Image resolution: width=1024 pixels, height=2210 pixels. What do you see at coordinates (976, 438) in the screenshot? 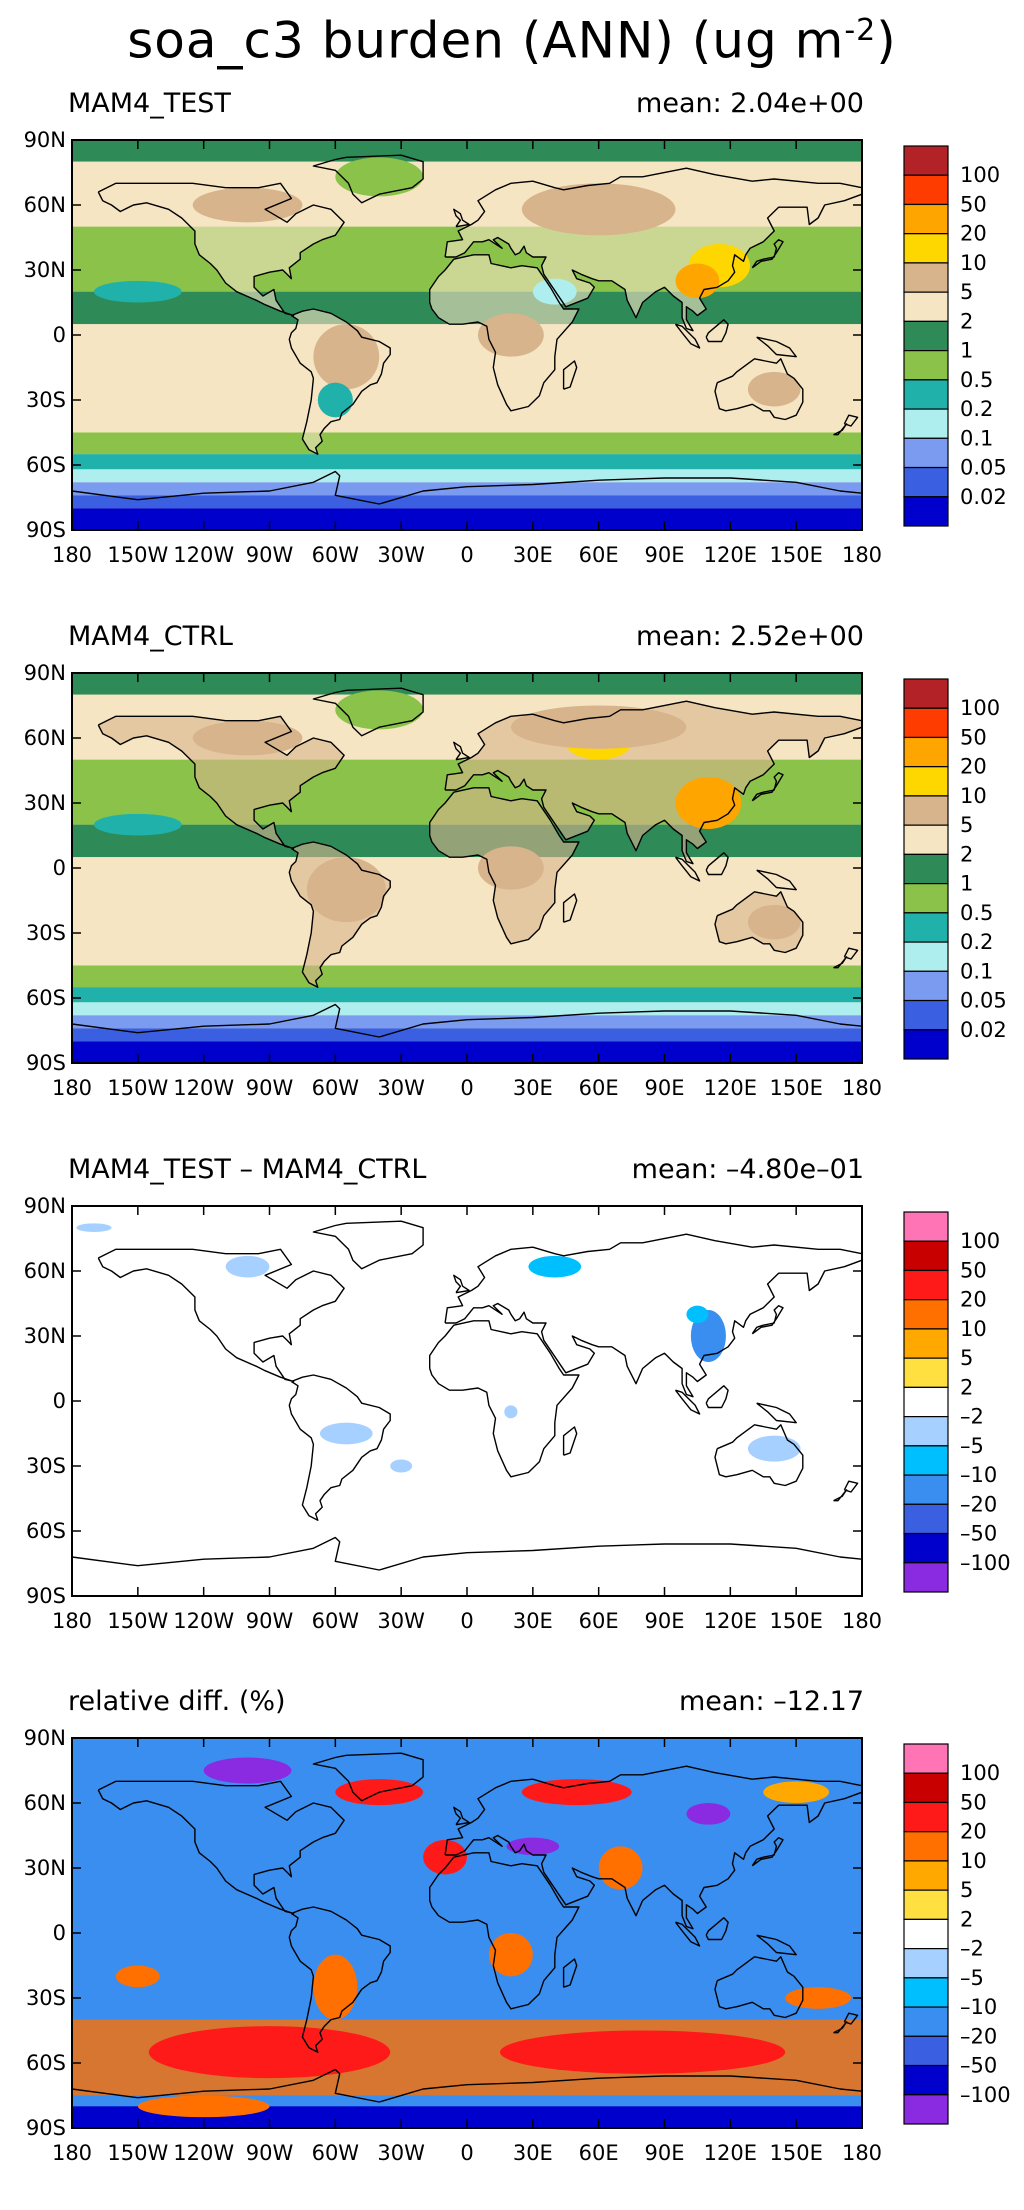
I see `colorbar-label: 0.1` at bounding box center [976, 438].